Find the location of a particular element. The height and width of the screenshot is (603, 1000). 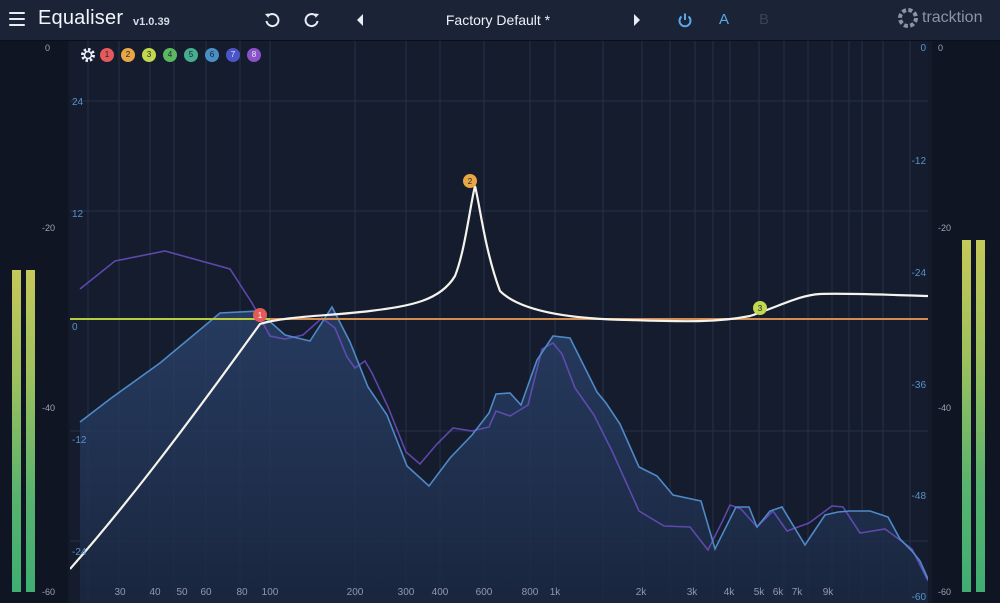

tracktion-logo: tracktion is located at coordinates (939, 18).